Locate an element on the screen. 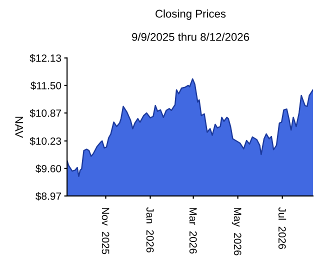  y-tick-label: $8.97 is located at coordinates (48, 196).